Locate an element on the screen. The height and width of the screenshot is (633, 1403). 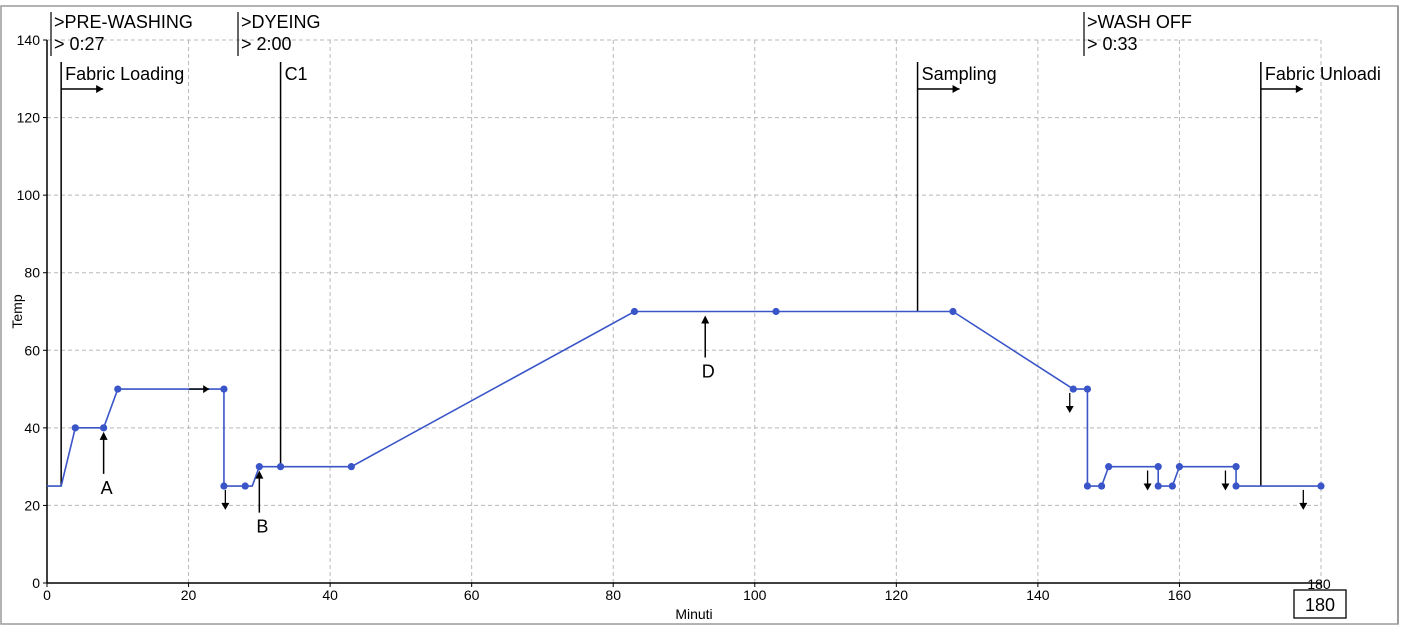
y-tick-label-120: 120 is located at coordinates (29, 118).